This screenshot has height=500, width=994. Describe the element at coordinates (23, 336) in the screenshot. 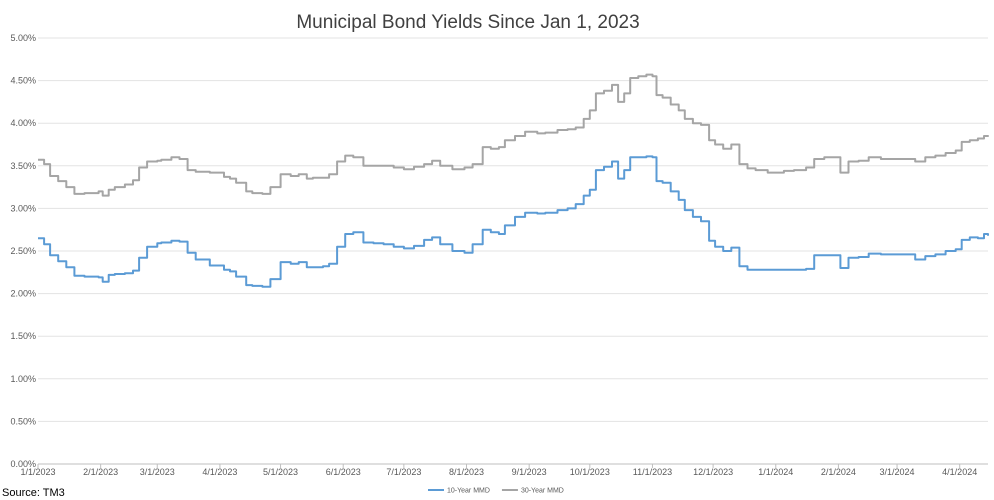

I see `y-tick-label: 1.50%` at that location.